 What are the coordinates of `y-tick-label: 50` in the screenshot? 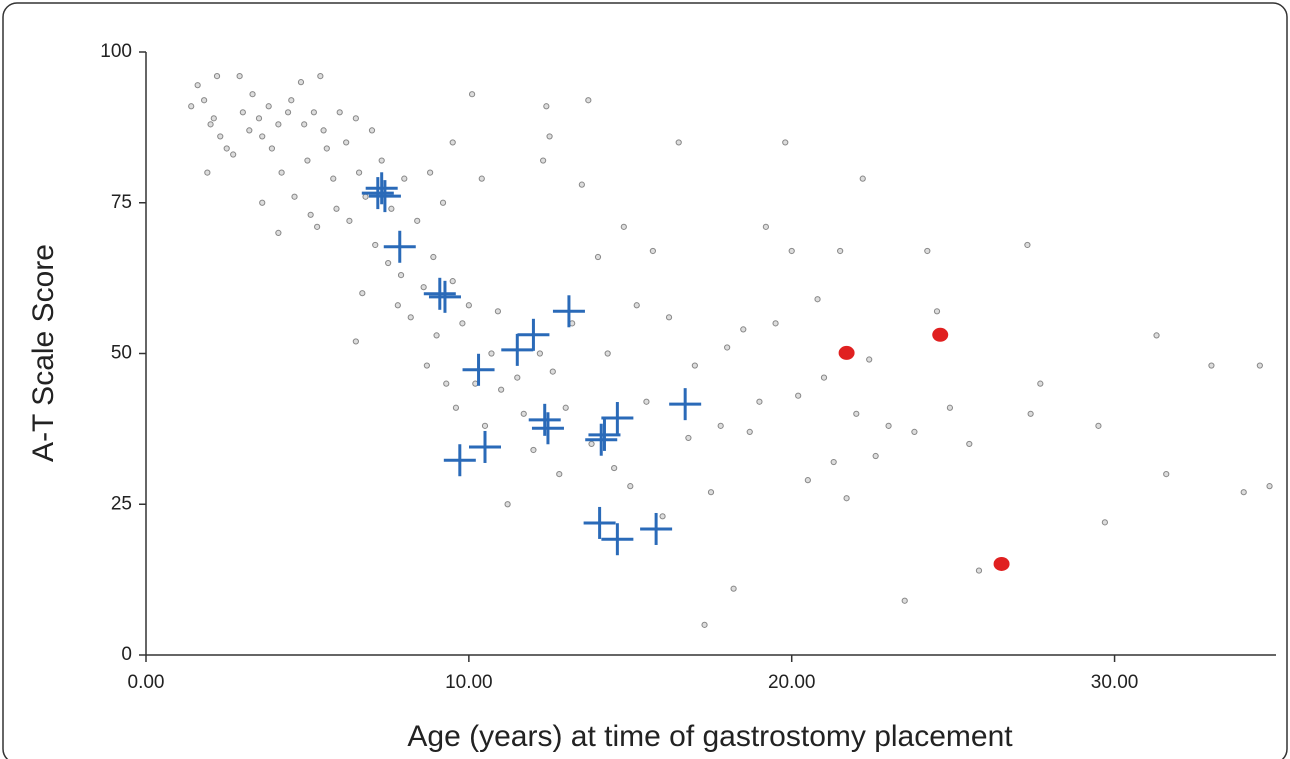 It's located at (121, 353).